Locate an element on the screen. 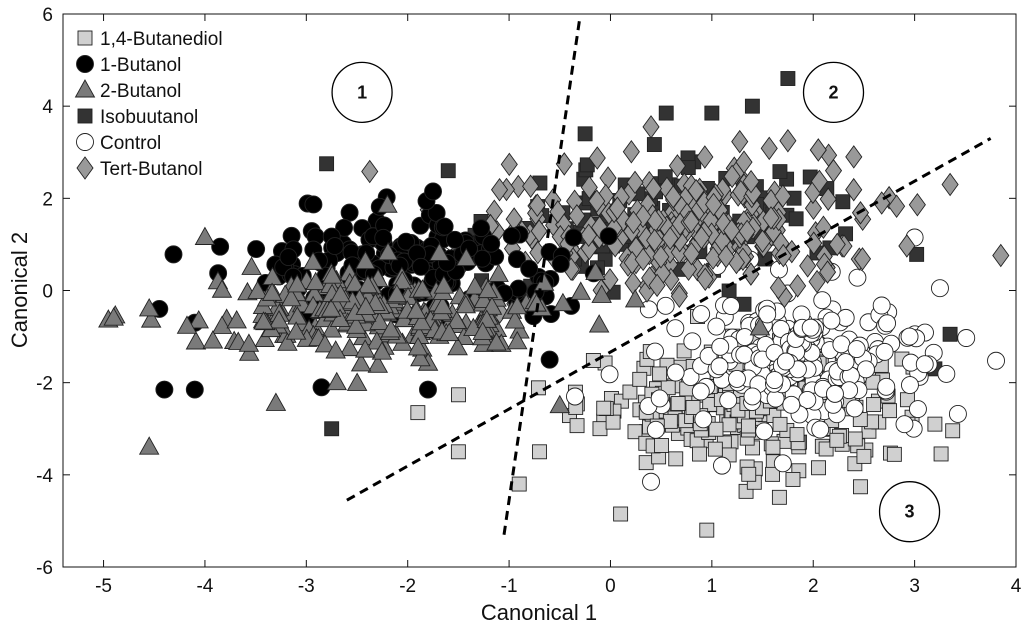 Image resolution: width=1024 pixels, height=628 pixels. x-tick-label: -5 is located at coordinates (103, 586).